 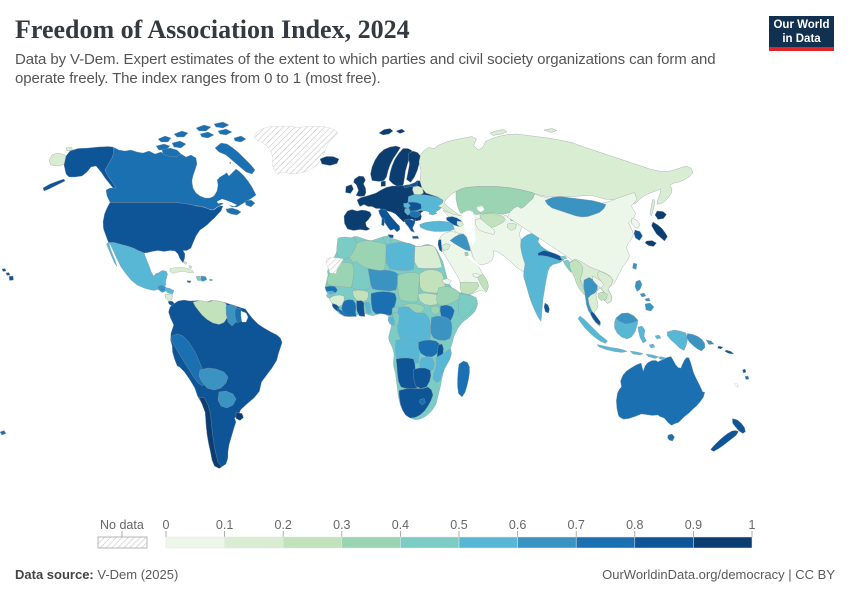 I want to click on svg-text: 0.9, so click(x=693, y=525).